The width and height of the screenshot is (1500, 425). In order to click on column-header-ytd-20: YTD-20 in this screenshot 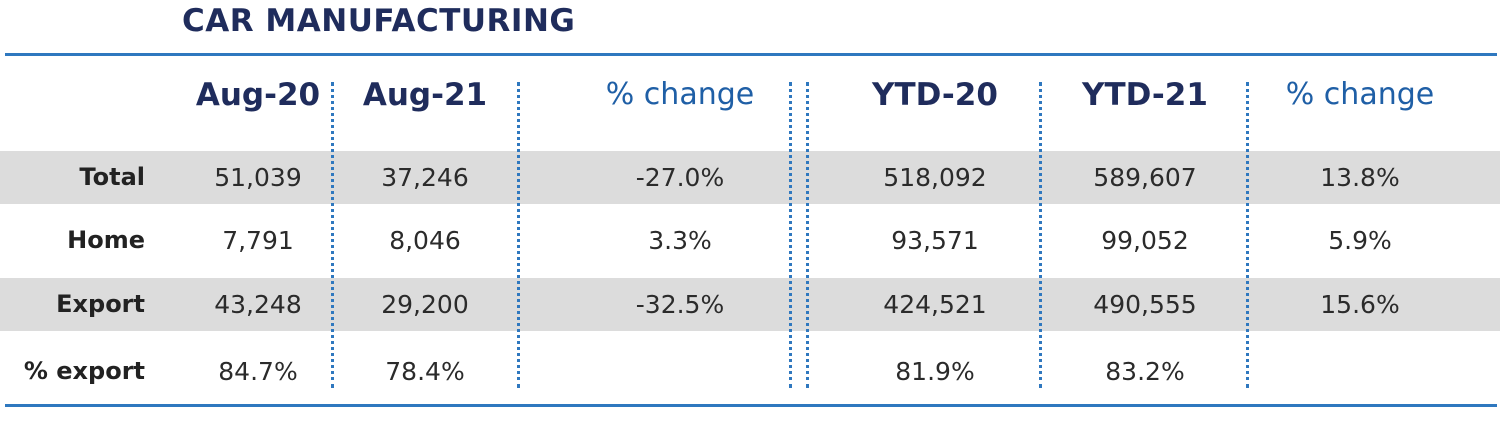, I will do `click(935, 95)`.